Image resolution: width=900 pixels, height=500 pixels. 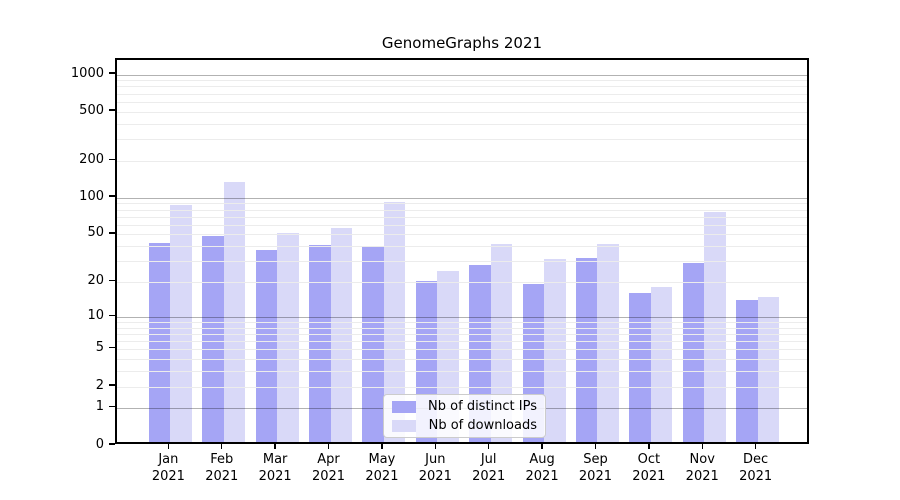 What do you see at coordinates (661, 364) in the screenshot?
I see `bar-oct-downloads` at bounding box center [661, 364].